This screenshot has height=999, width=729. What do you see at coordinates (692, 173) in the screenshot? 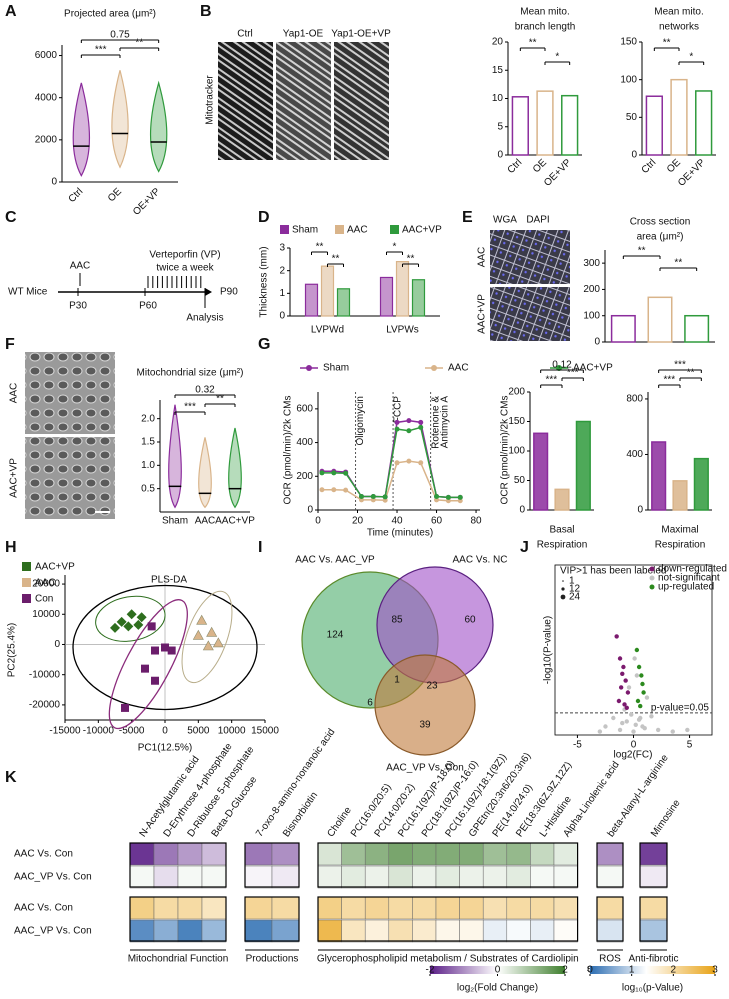
I see `x-tick-label: OE+VP` at bounding box center [692, 173].